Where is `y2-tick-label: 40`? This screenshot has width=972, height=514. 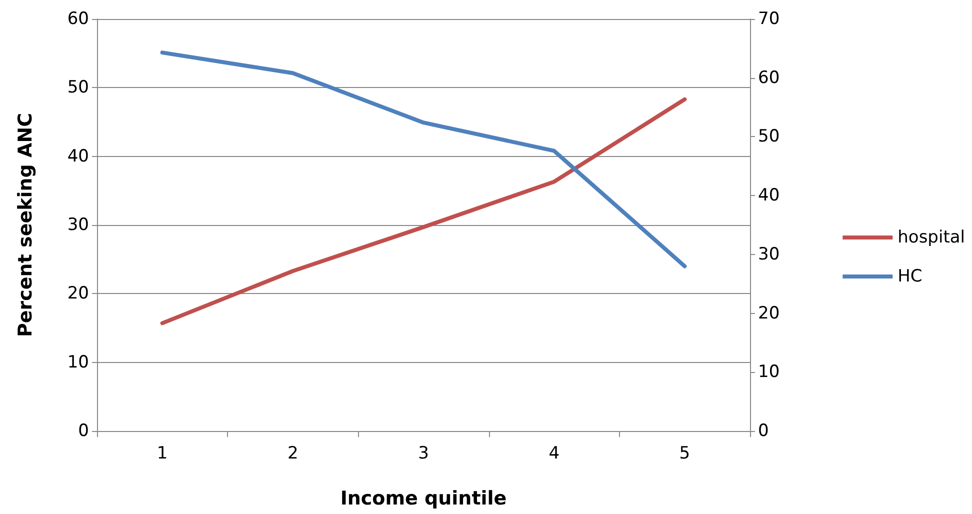 y2-tick-label: 40 is located at coordinates (769, 196).